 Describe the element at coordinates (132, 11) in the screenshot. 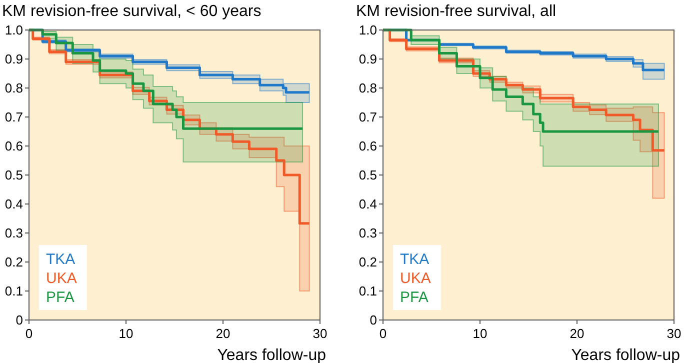

I see `chart-title: KM revision-free survival, < 60 years` at that location.